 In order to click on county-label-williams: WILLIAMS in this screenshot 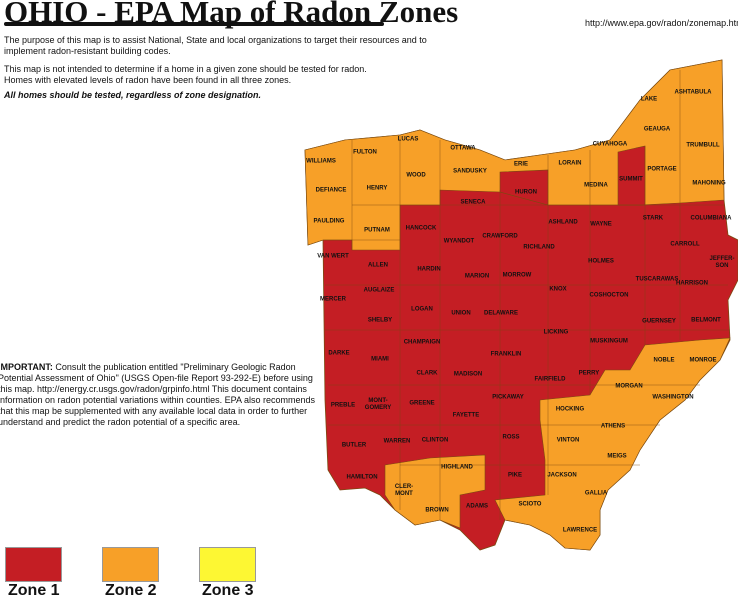, I will do `click(321, 161)`.